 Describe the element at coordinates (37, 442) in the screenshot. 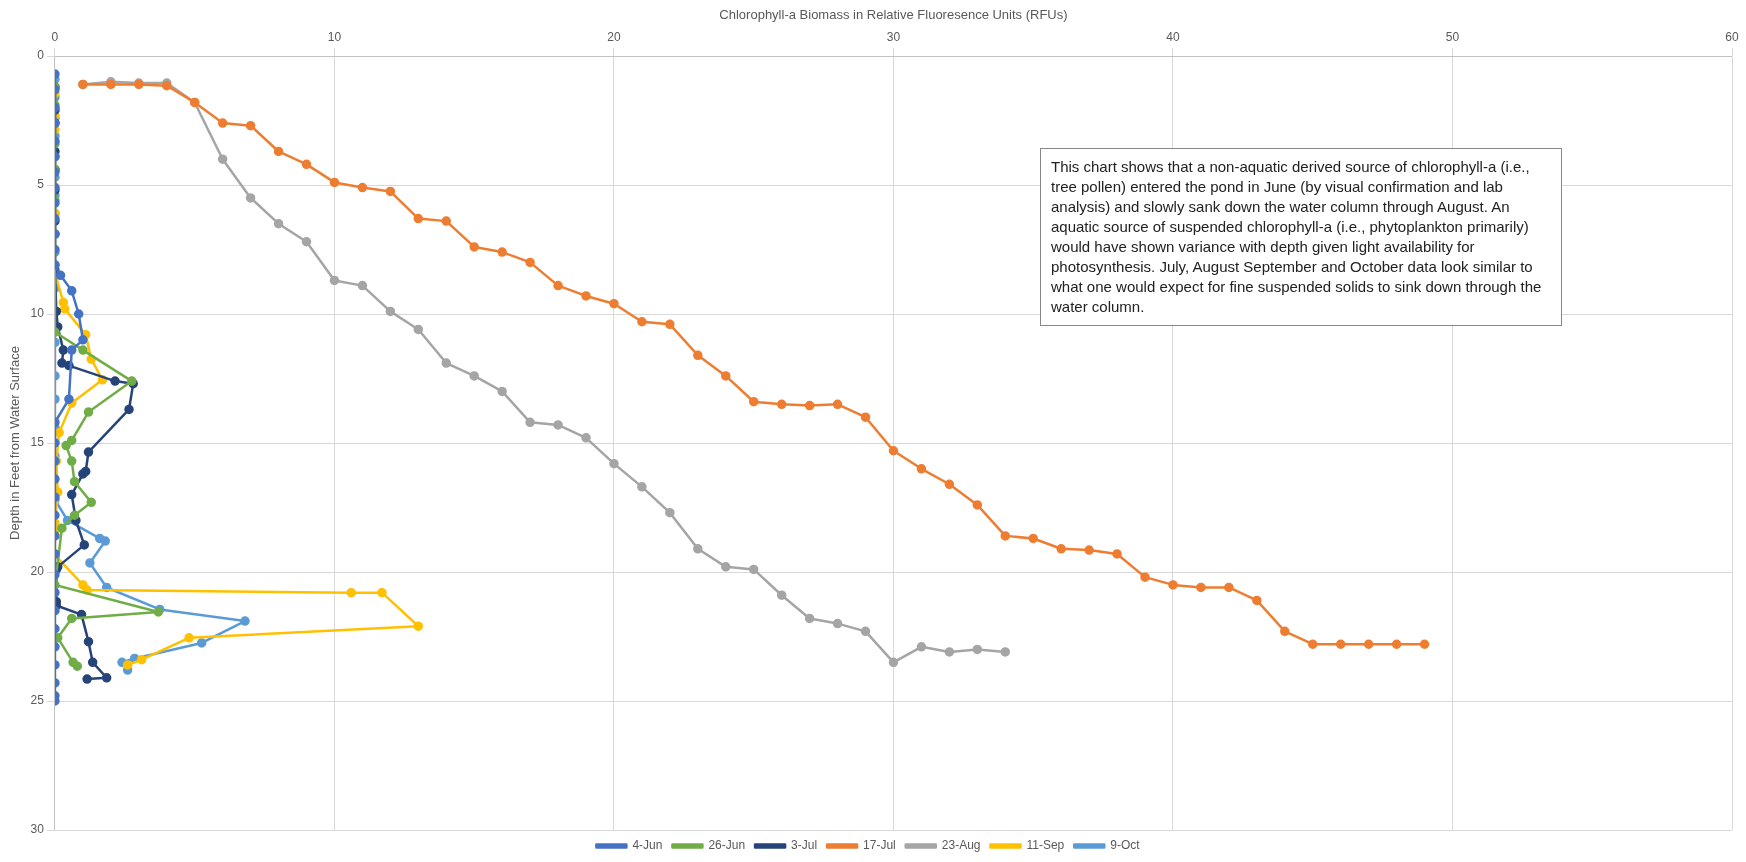

I see `y-tick-label: 15` at that location.